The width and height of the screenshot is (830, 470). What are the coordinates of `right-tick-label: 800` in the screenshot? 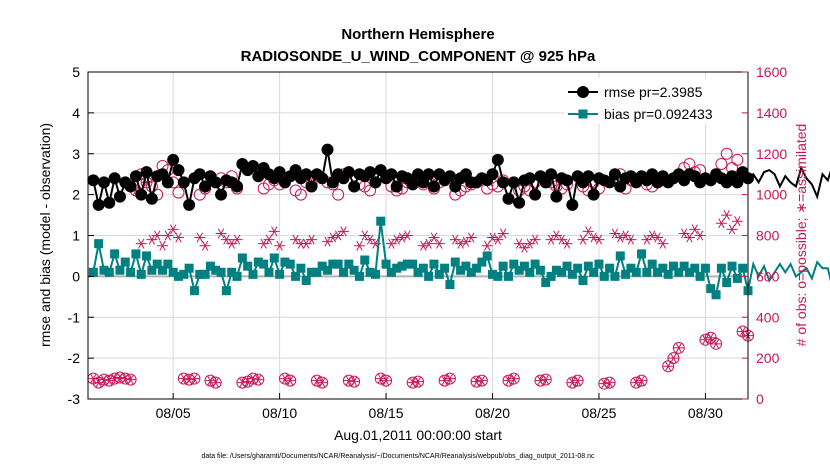 It's located at (768, 236).